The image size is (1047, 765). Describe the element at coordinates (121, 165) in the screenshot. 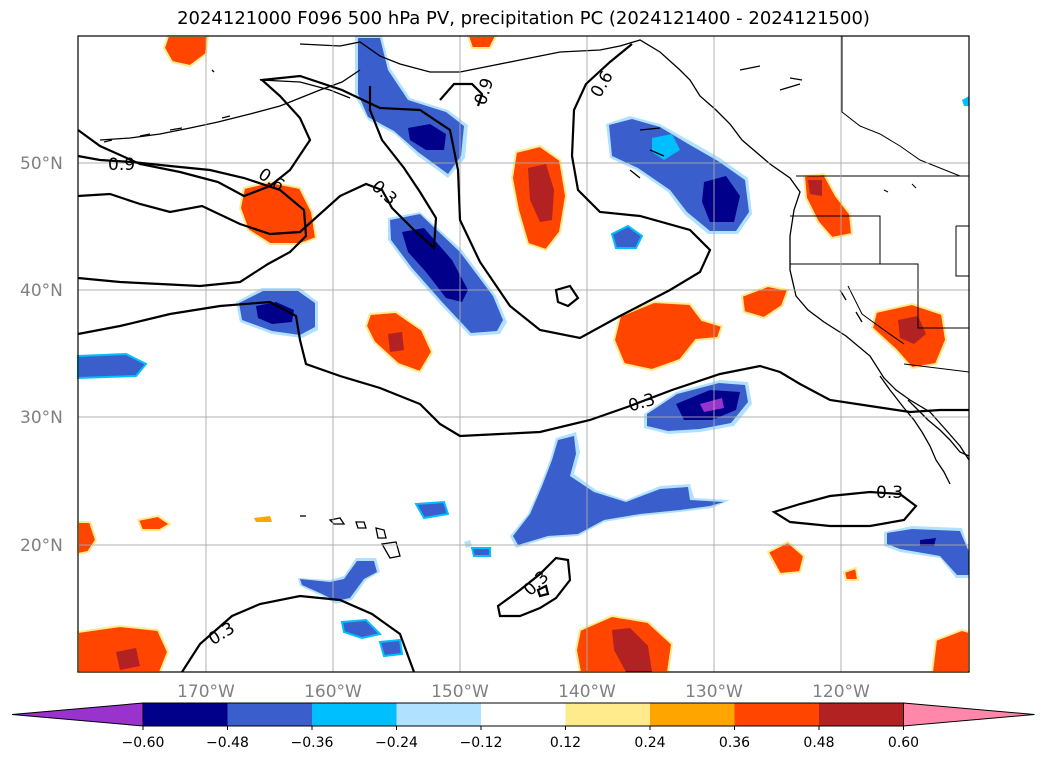

I see `contour-label: 0.9` at that location.